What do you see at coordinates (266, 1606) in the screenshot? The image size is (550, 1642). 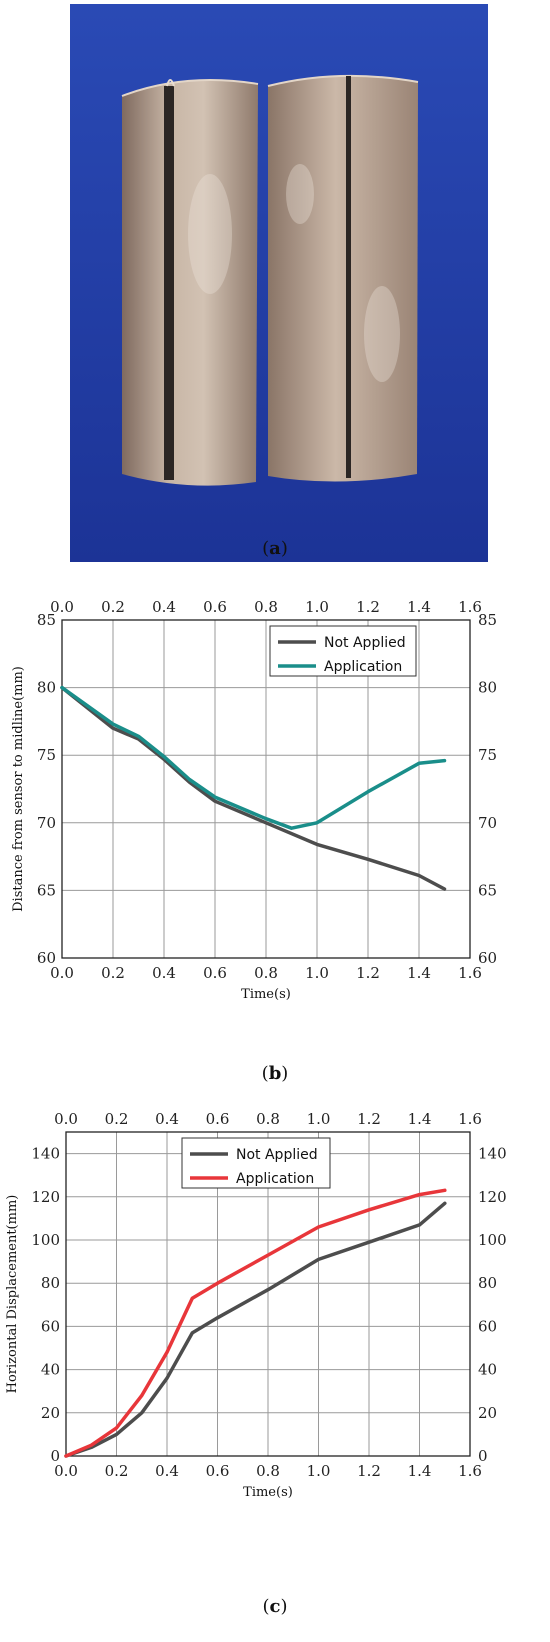 I see `caption-c-open: (` at bounding box center [266, 1606].